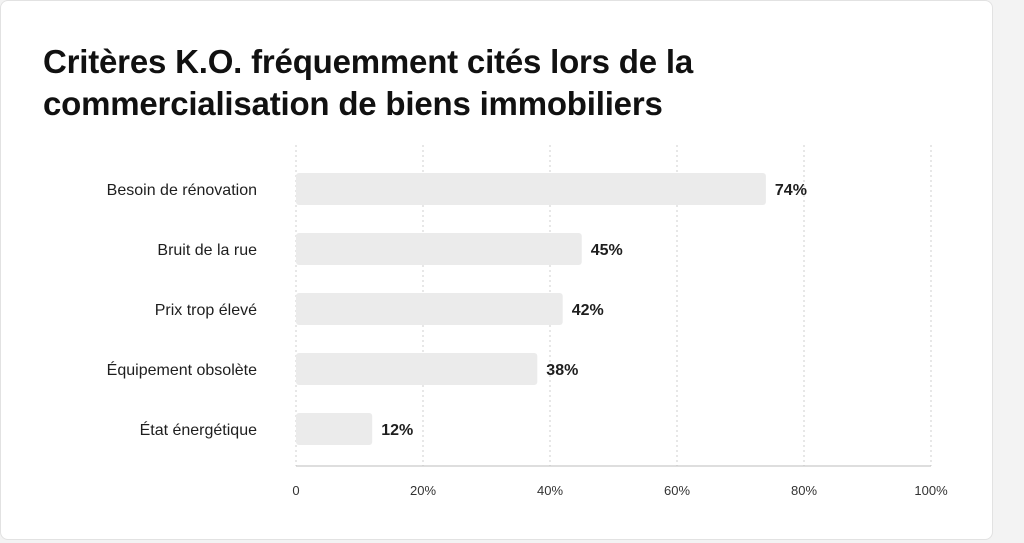 The height and width of the screenshot is (543, 1024). I want to click on category-label: Prix trop élevé, so click(206, 310).